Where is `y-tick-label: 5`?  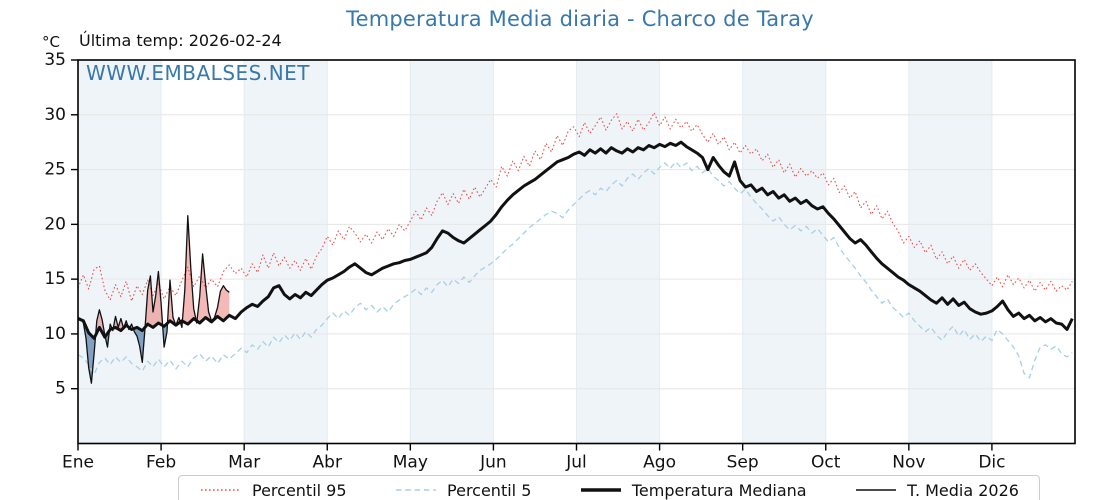
y-tick-label: 5 is located at coordinates (60, 389).